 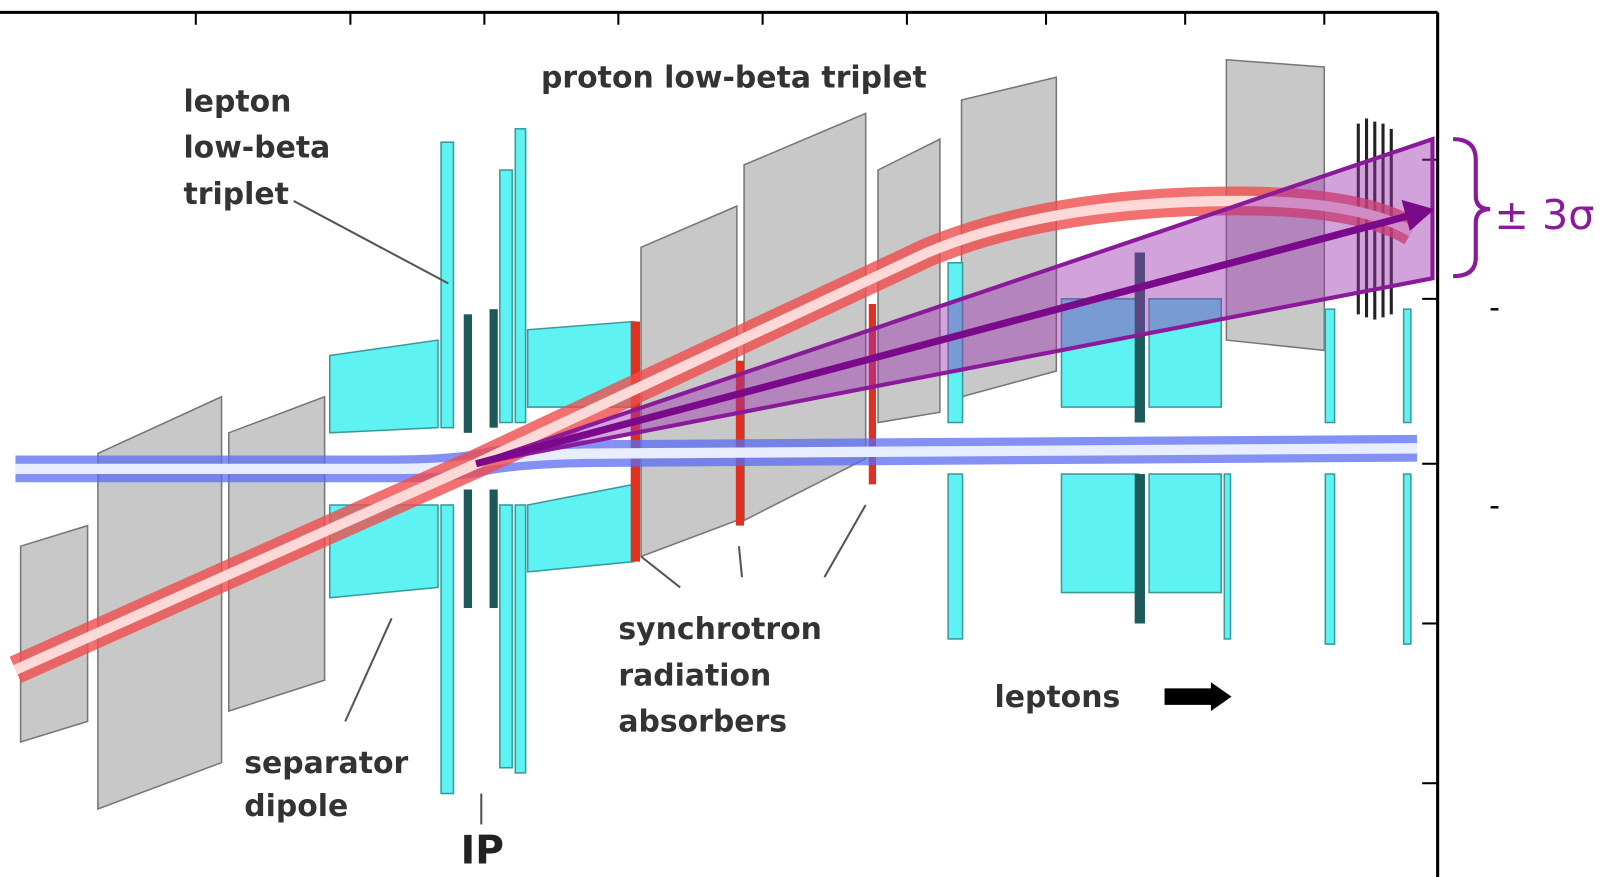 I want to click on label: triplet, so click(x=235, y=194).